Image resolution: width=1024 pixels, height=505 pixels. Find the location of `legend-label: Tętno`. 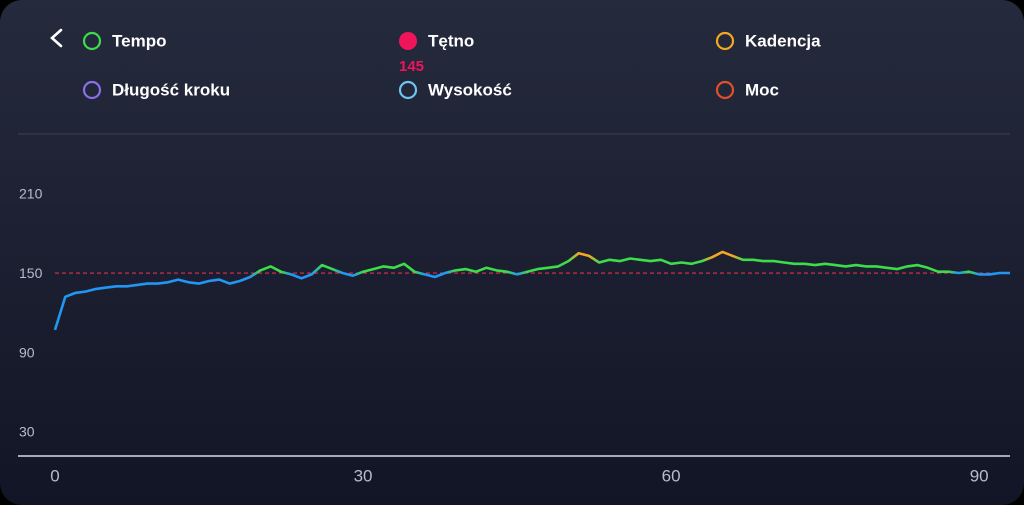

legend-label: Tętno is located at coordinates (451, 40).